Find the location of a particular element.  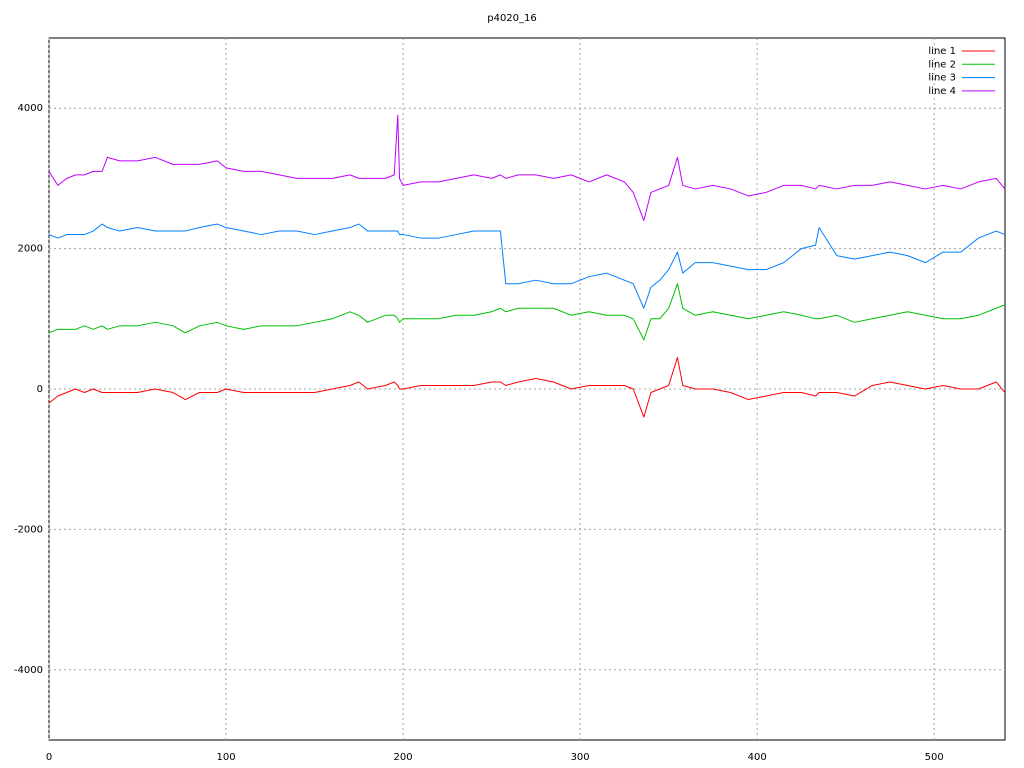

y-tick-label: -4000 is located at coordinates (28, 670).